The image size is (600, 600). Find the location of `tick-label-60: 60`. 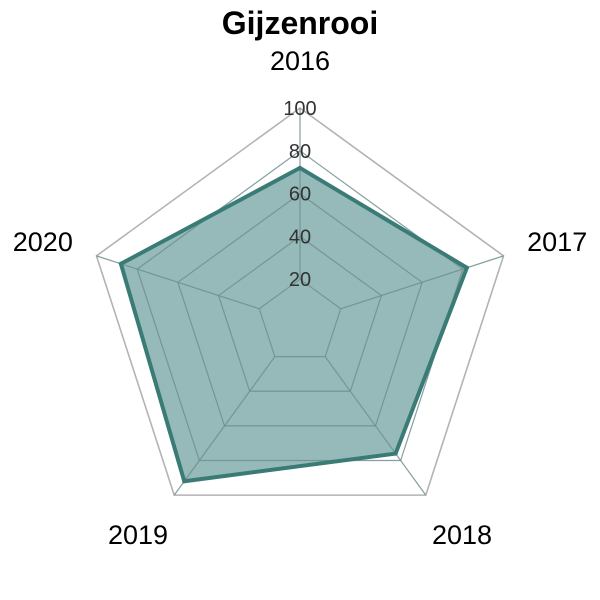

tick-label-60: 60 is located at coordinates (300, 195).